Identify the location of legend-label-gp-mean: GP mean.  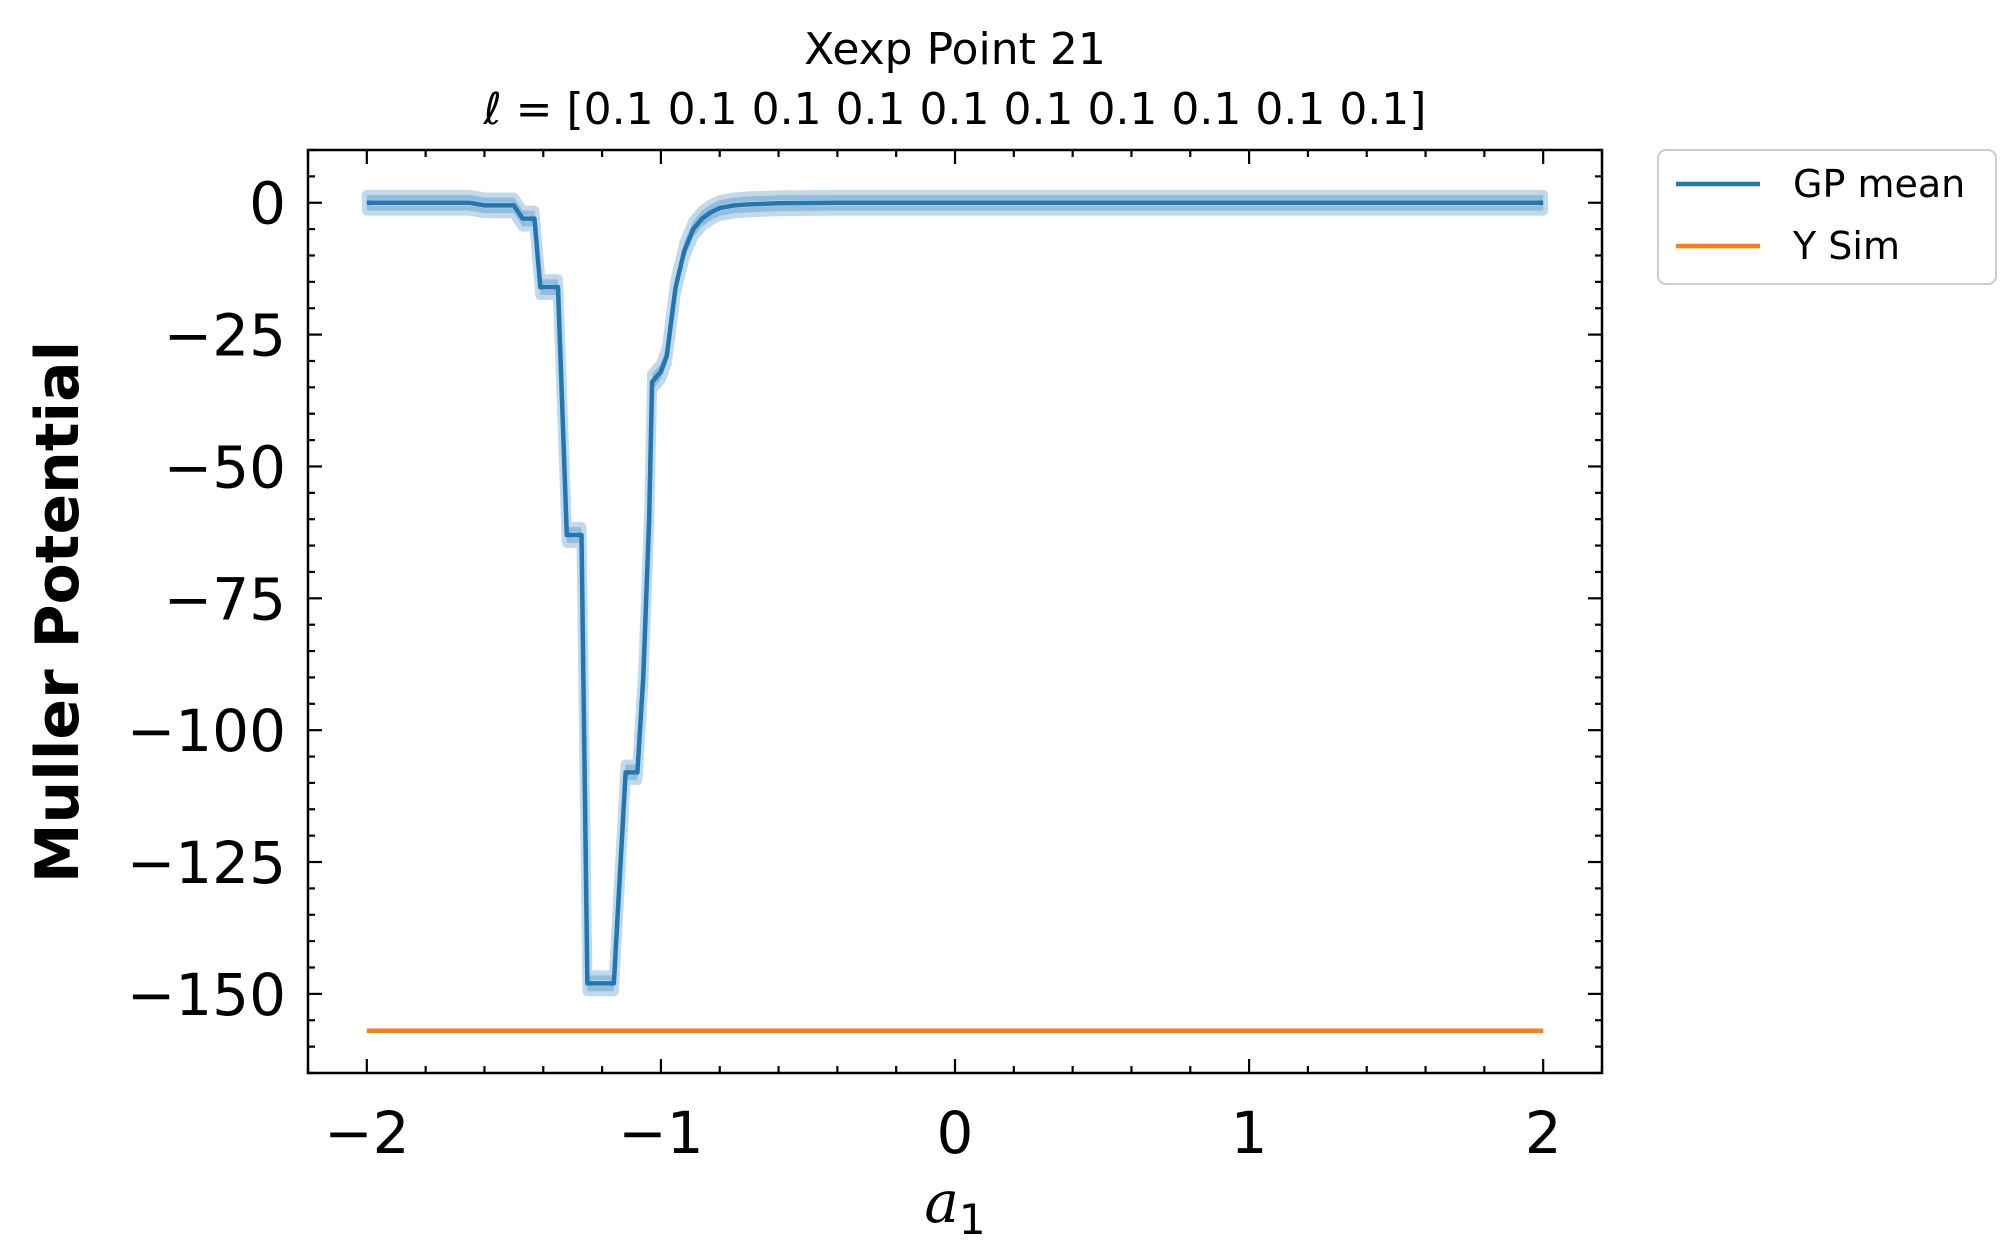
(1879, 184).